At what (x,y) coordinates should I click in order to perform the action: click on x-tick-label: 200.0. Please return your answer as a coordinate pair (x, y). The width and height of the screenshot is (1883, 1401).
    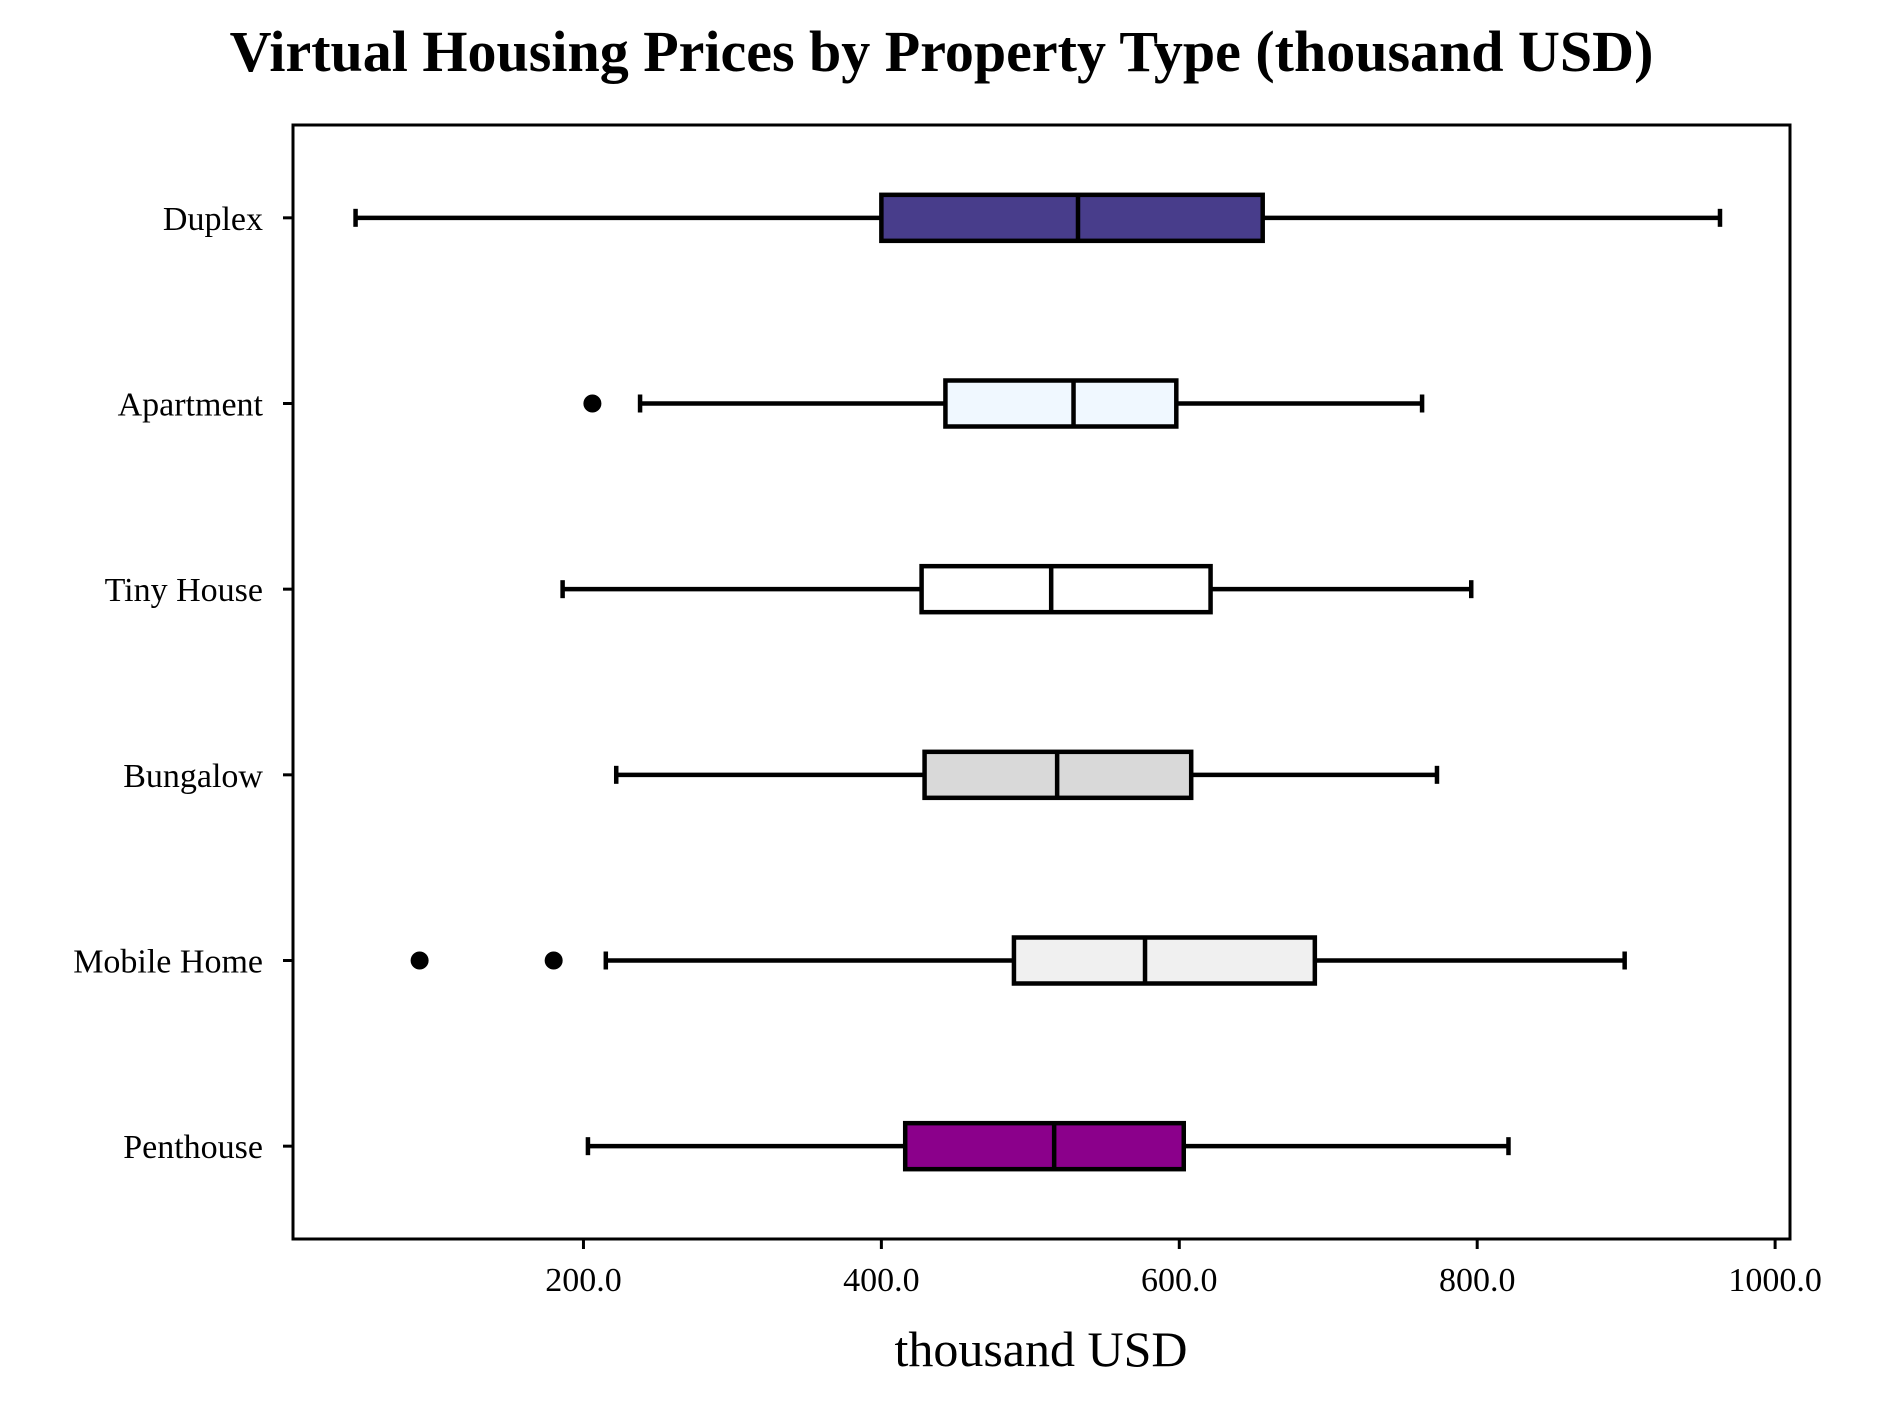
    Looking at the image, I should click on (583, 1280).